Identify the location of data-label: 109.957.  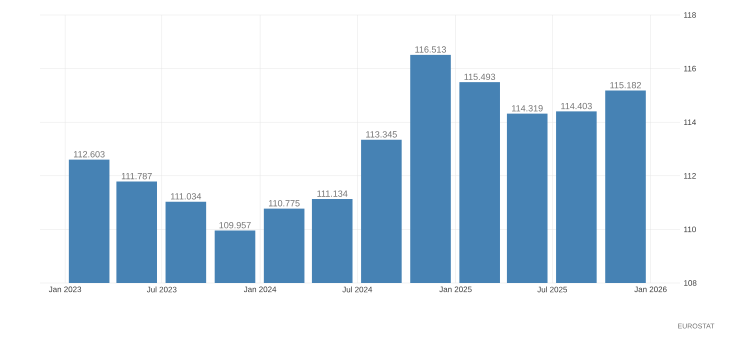
(235, 225).